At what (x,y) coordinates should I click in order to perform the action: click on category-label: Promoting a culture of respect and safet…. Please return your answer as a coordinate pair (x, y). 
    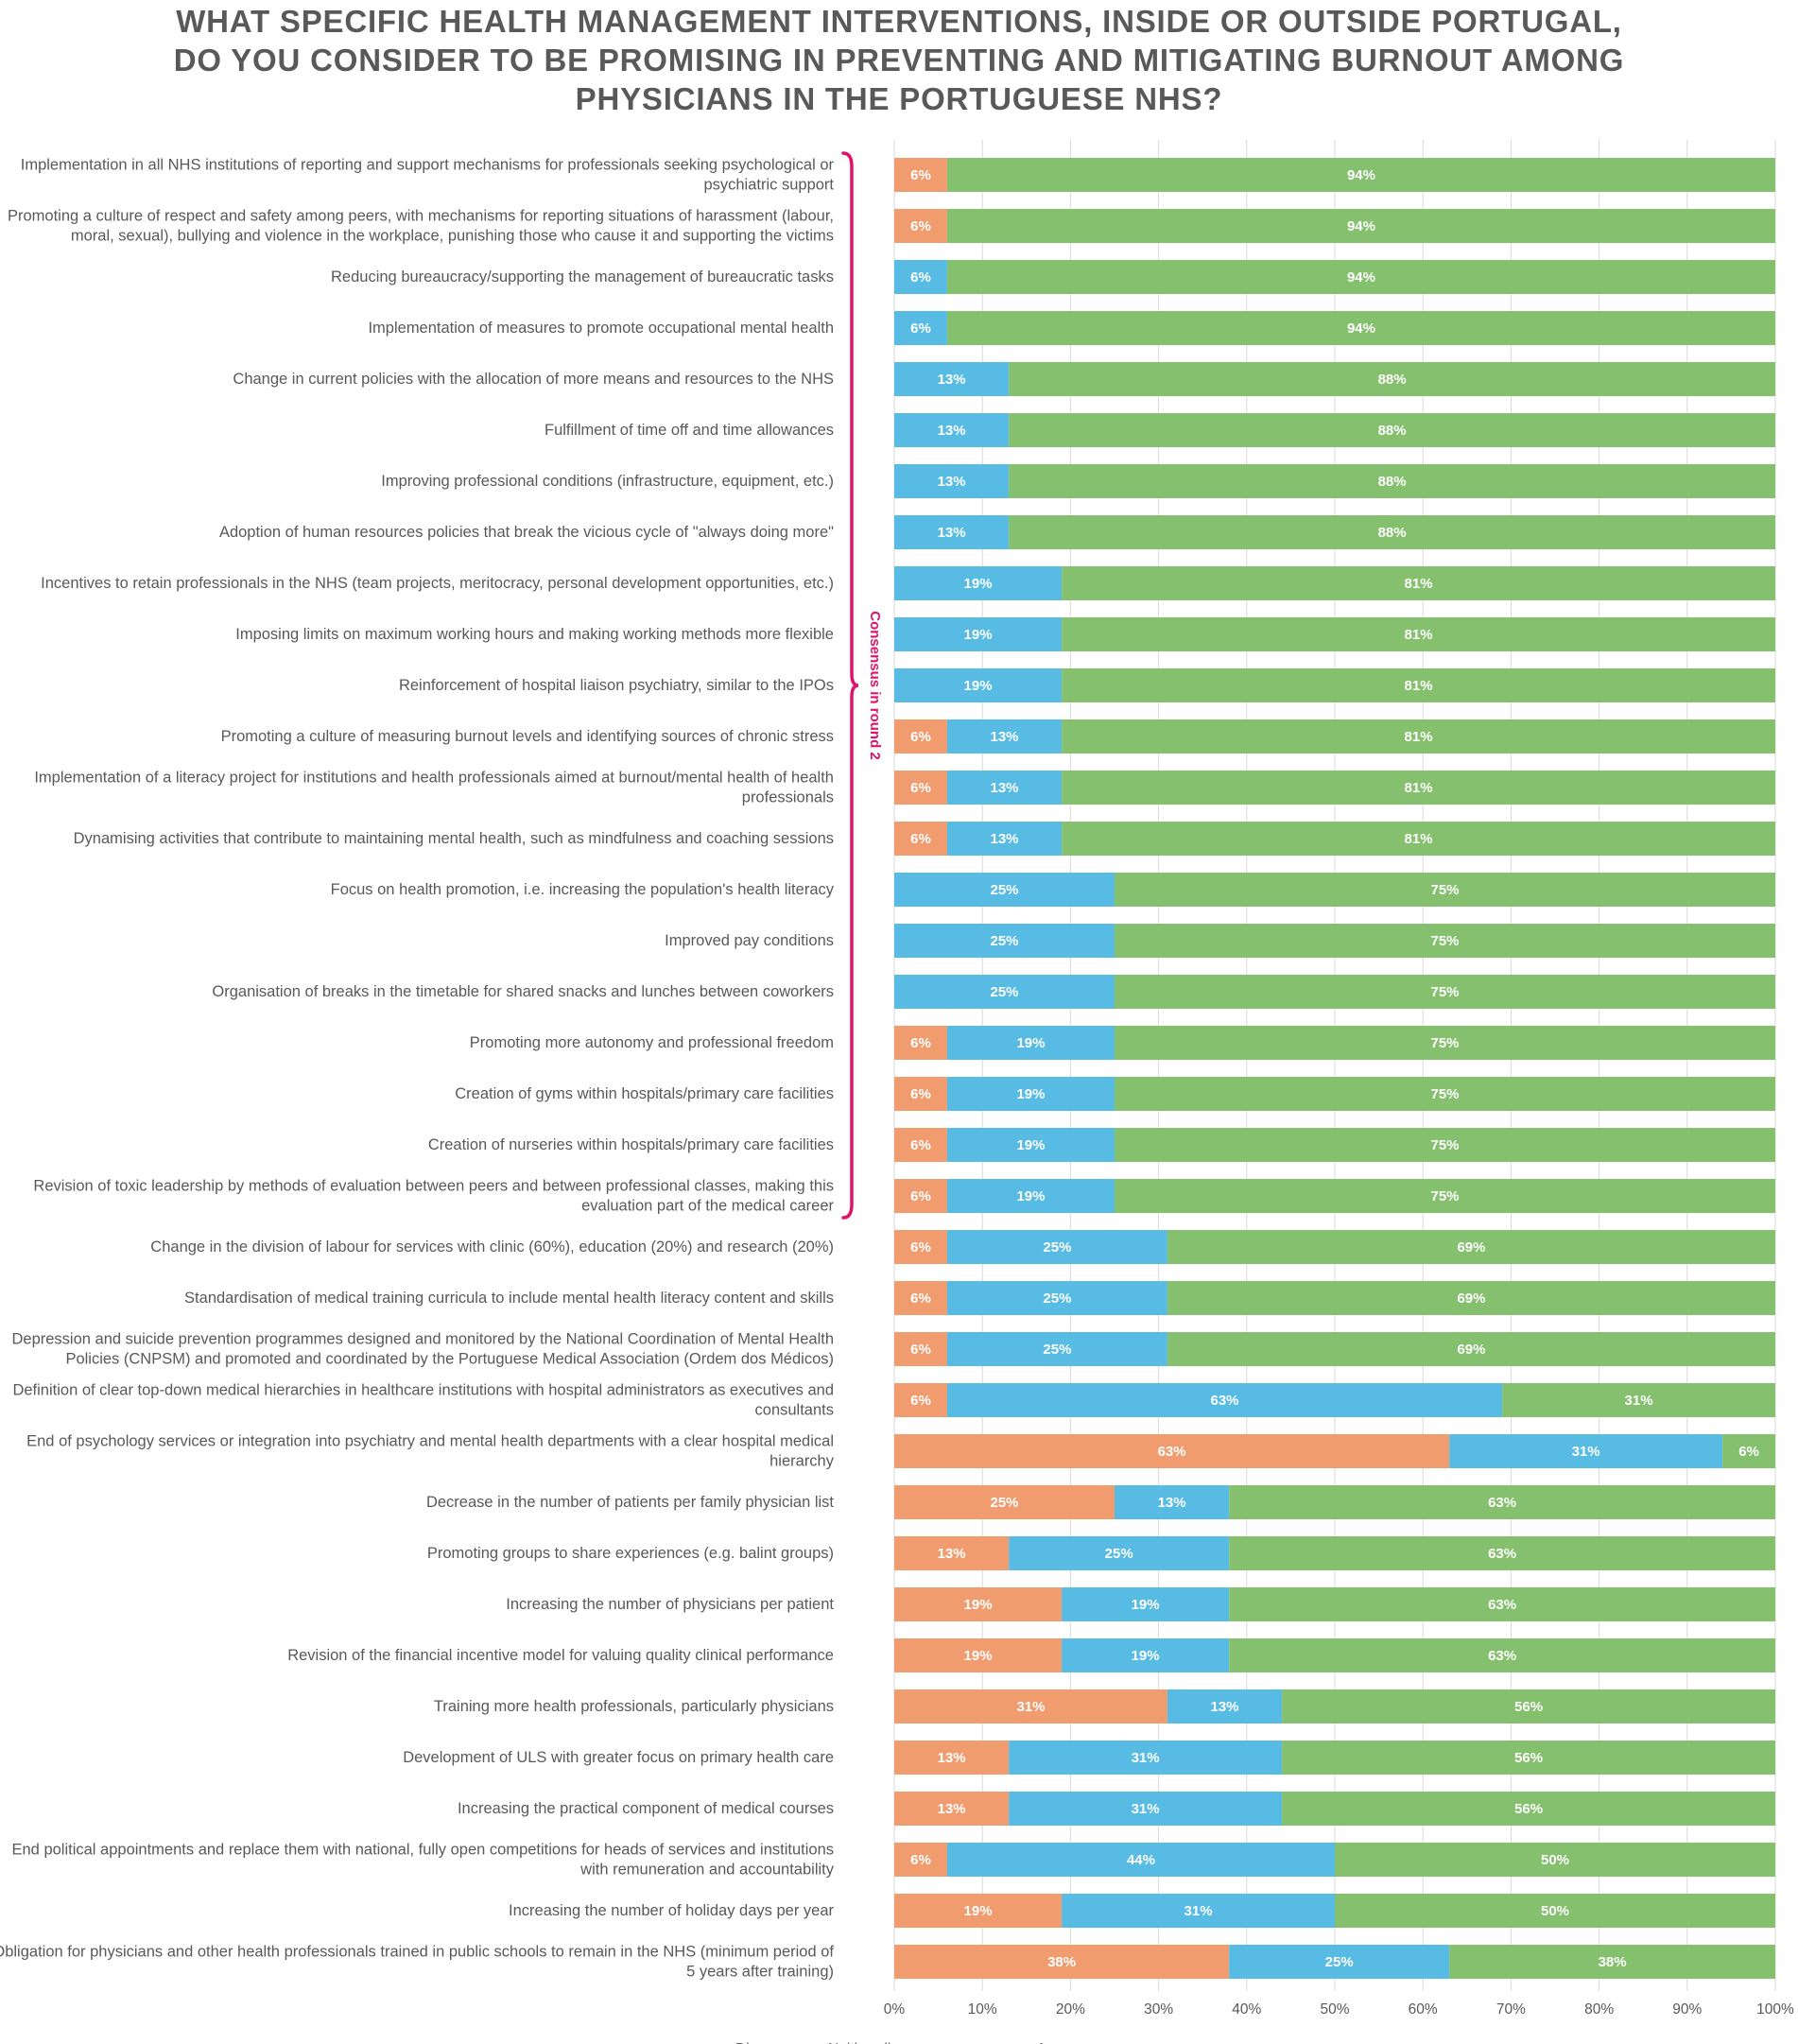
    Looking at the image, I should click on (421, 216).